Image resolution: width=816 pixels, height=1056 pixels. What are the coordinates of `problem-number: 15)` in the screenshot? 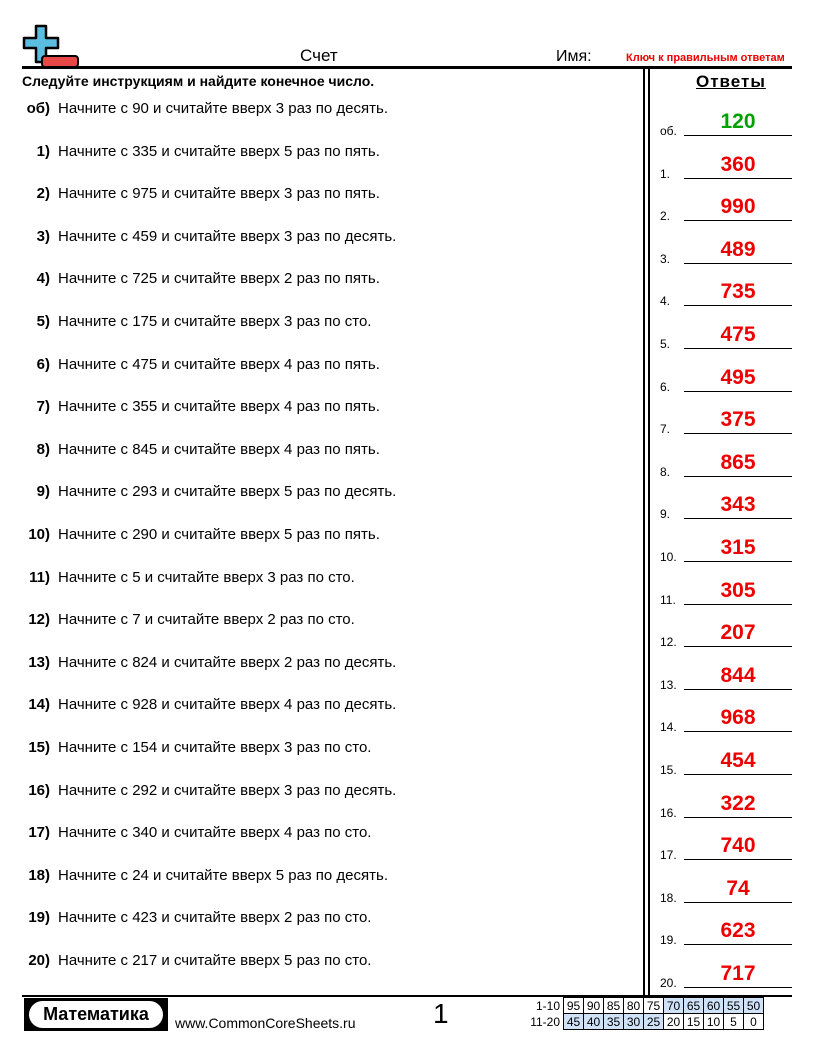 It's located at (39, 747).